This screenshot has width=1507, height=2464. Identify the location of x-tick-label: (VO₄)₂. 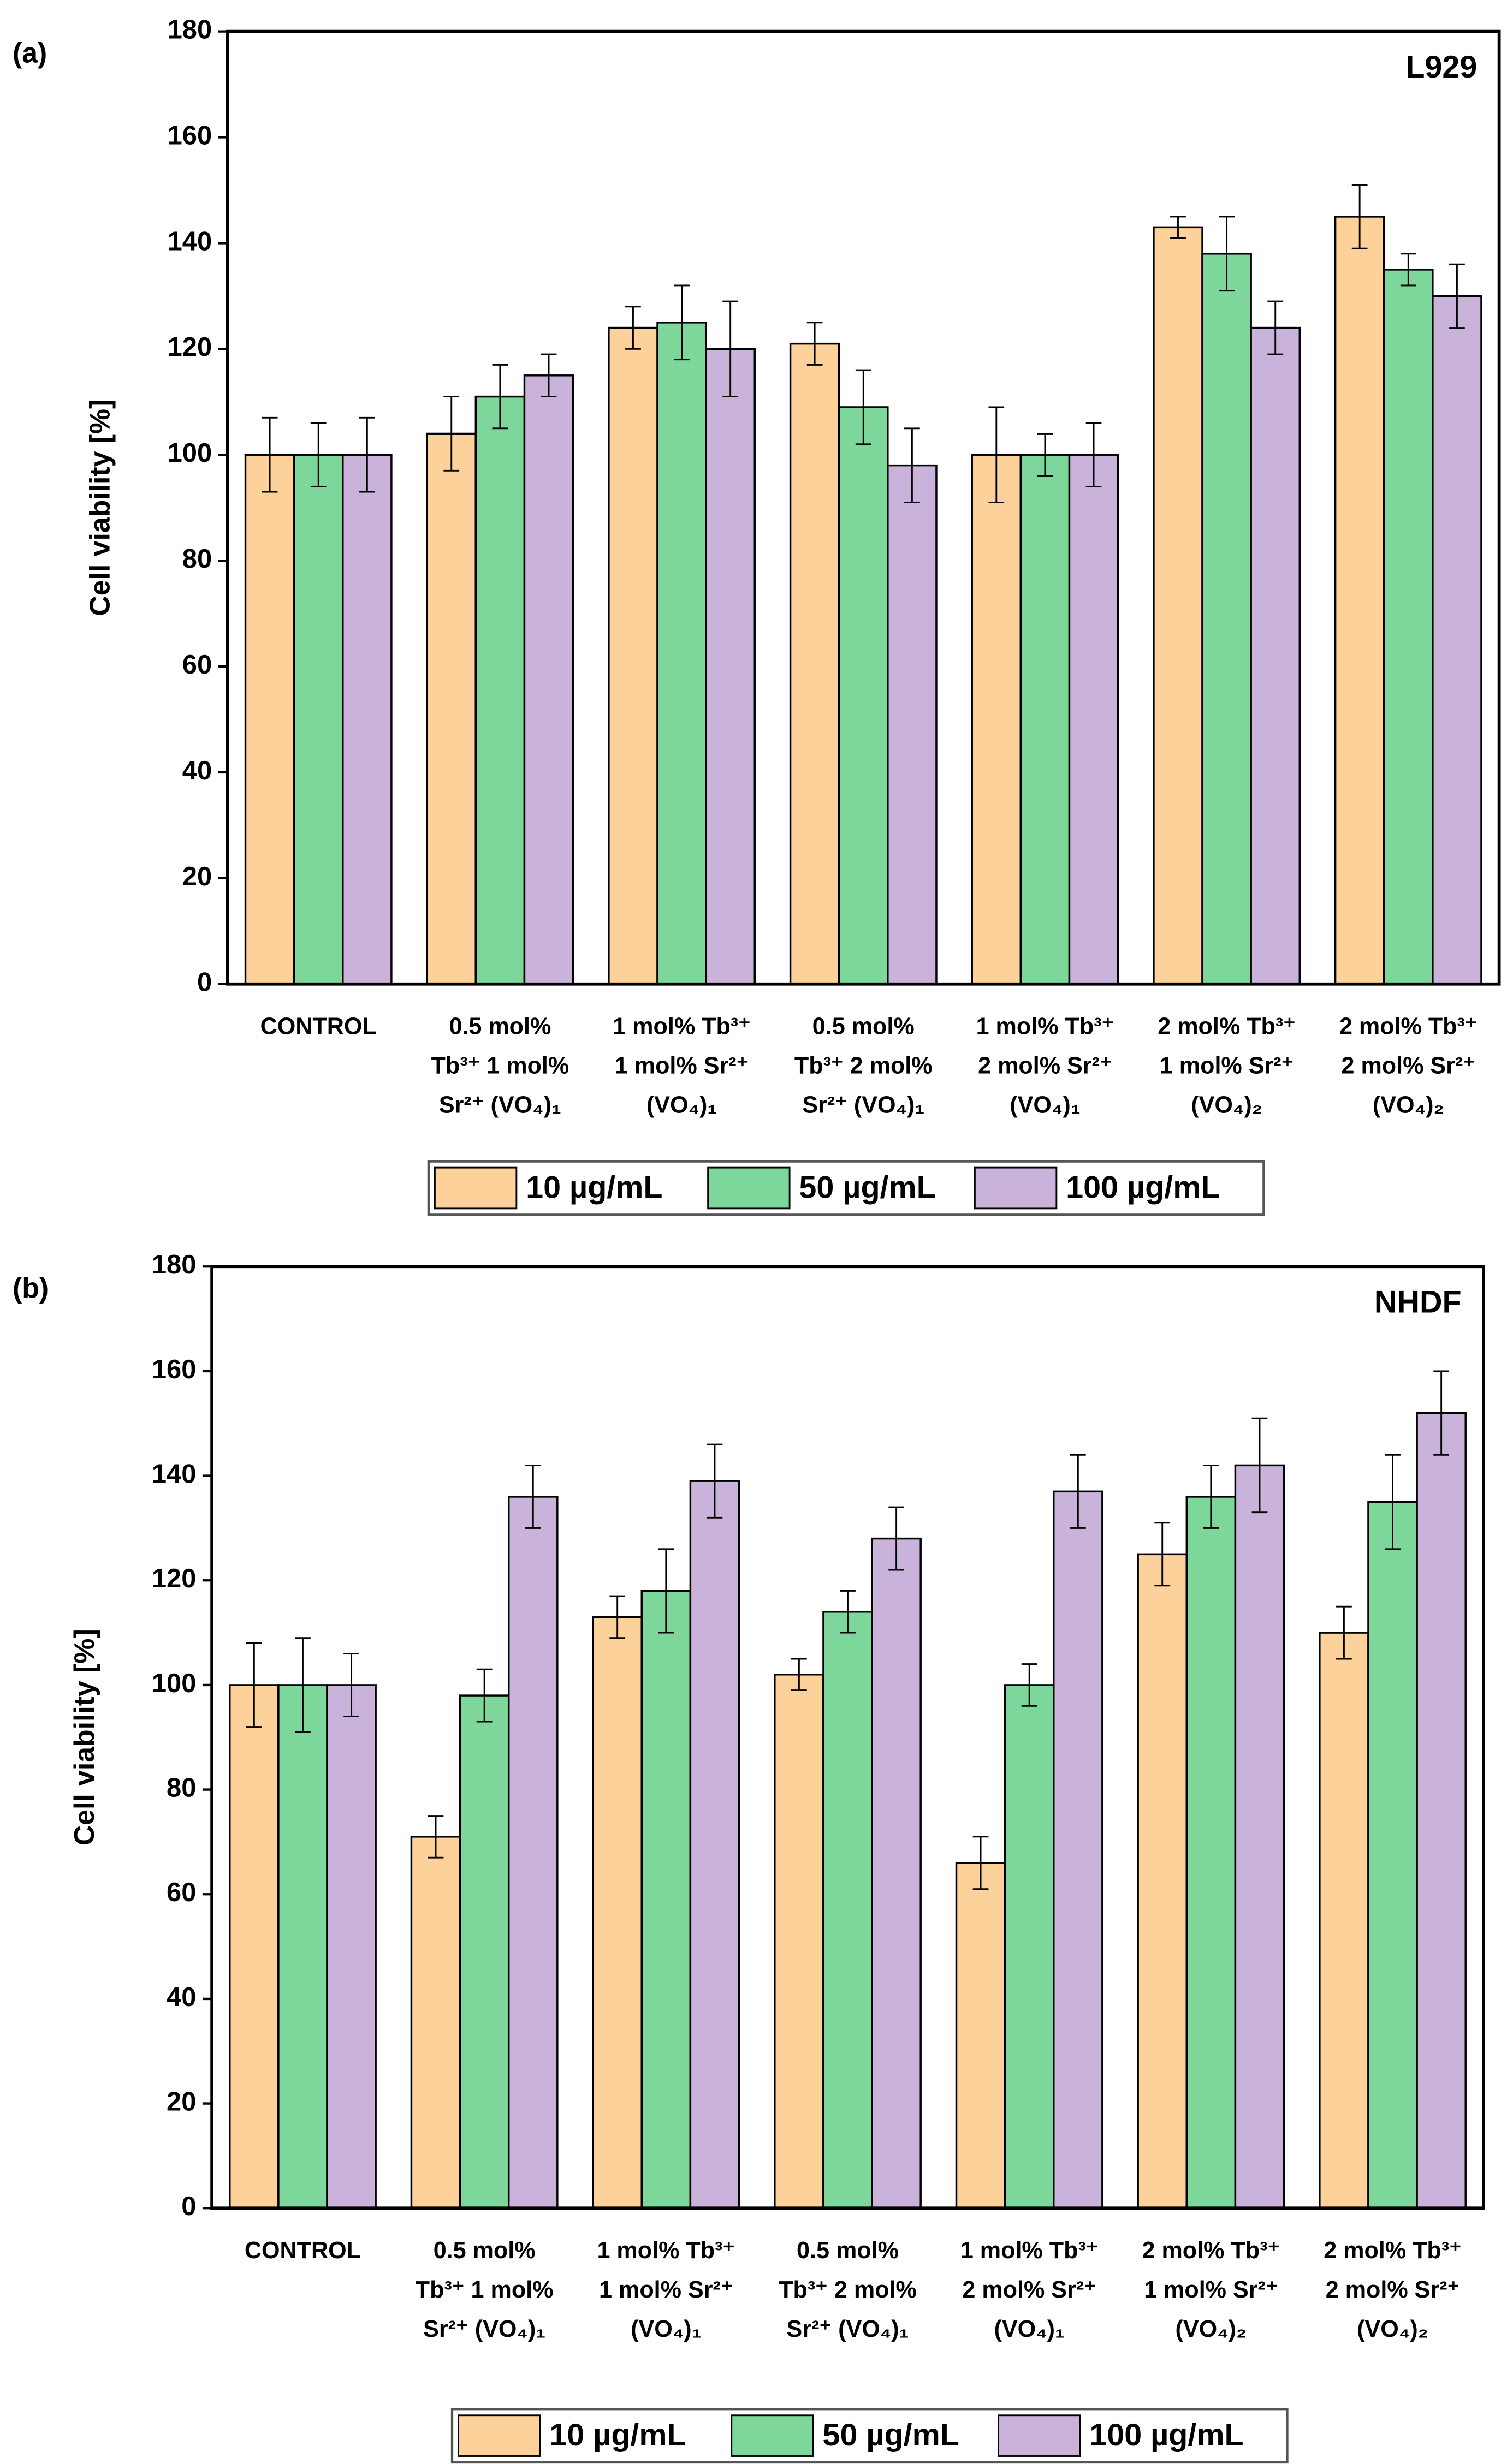
(1409, 1105).